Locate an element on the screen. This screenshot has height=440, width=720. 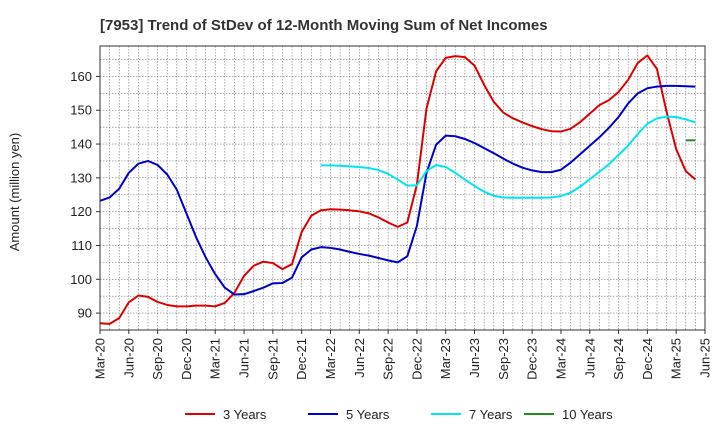
y-tick-label: 120 is located at coordinates (81, 211).